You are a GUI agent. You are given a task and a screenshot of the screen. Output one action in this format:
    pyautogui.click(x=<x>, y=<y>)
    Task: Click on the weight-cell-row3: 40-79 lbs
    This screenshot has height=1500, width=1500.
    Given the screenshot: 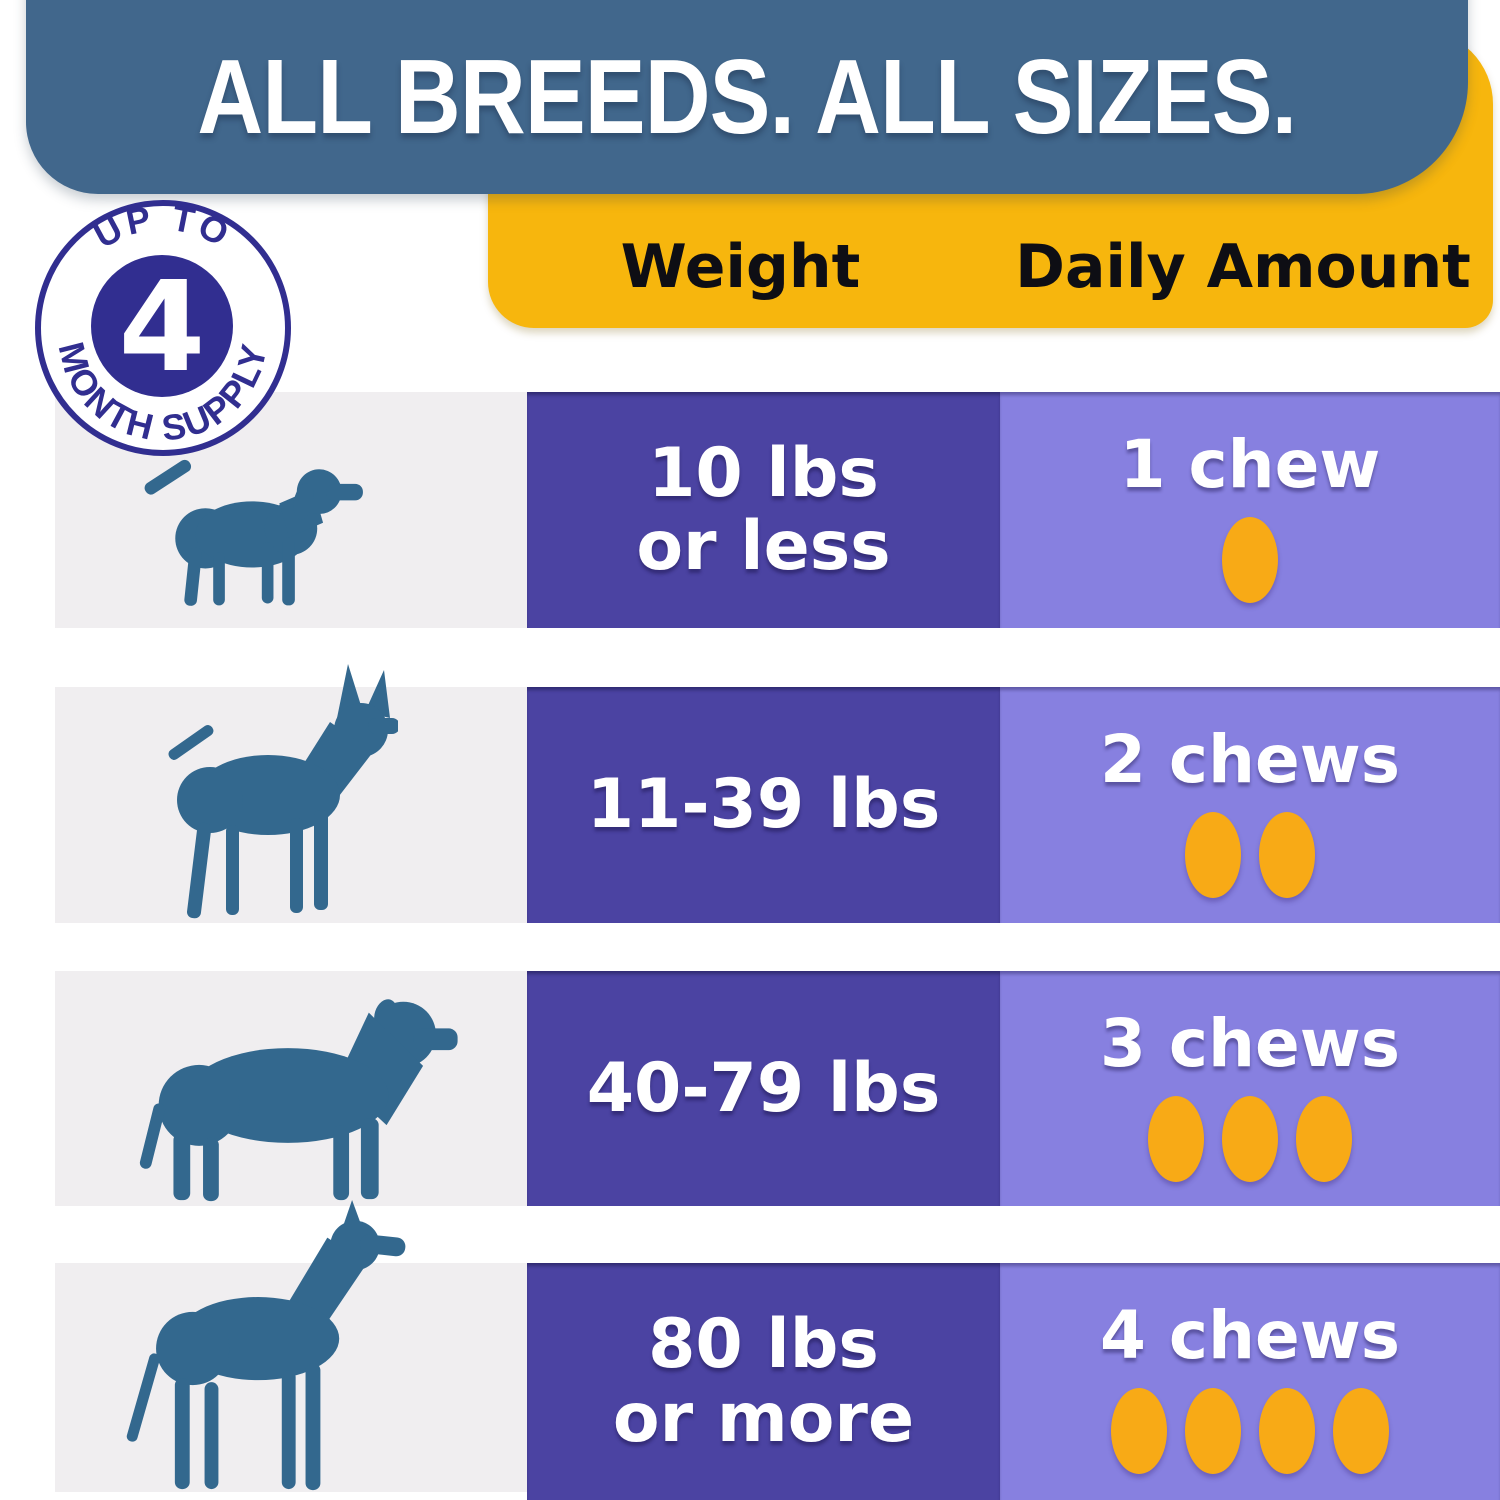 What is the action you would take?
    pyautogui.click(x=763, y=1088)
    